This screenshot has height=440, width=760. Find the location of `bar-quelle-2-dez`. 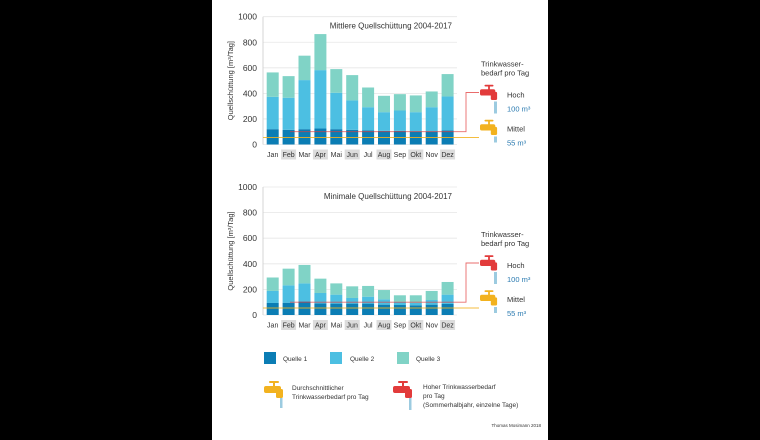

bar-quelle-2-dez is located at coordinates (447, 113).